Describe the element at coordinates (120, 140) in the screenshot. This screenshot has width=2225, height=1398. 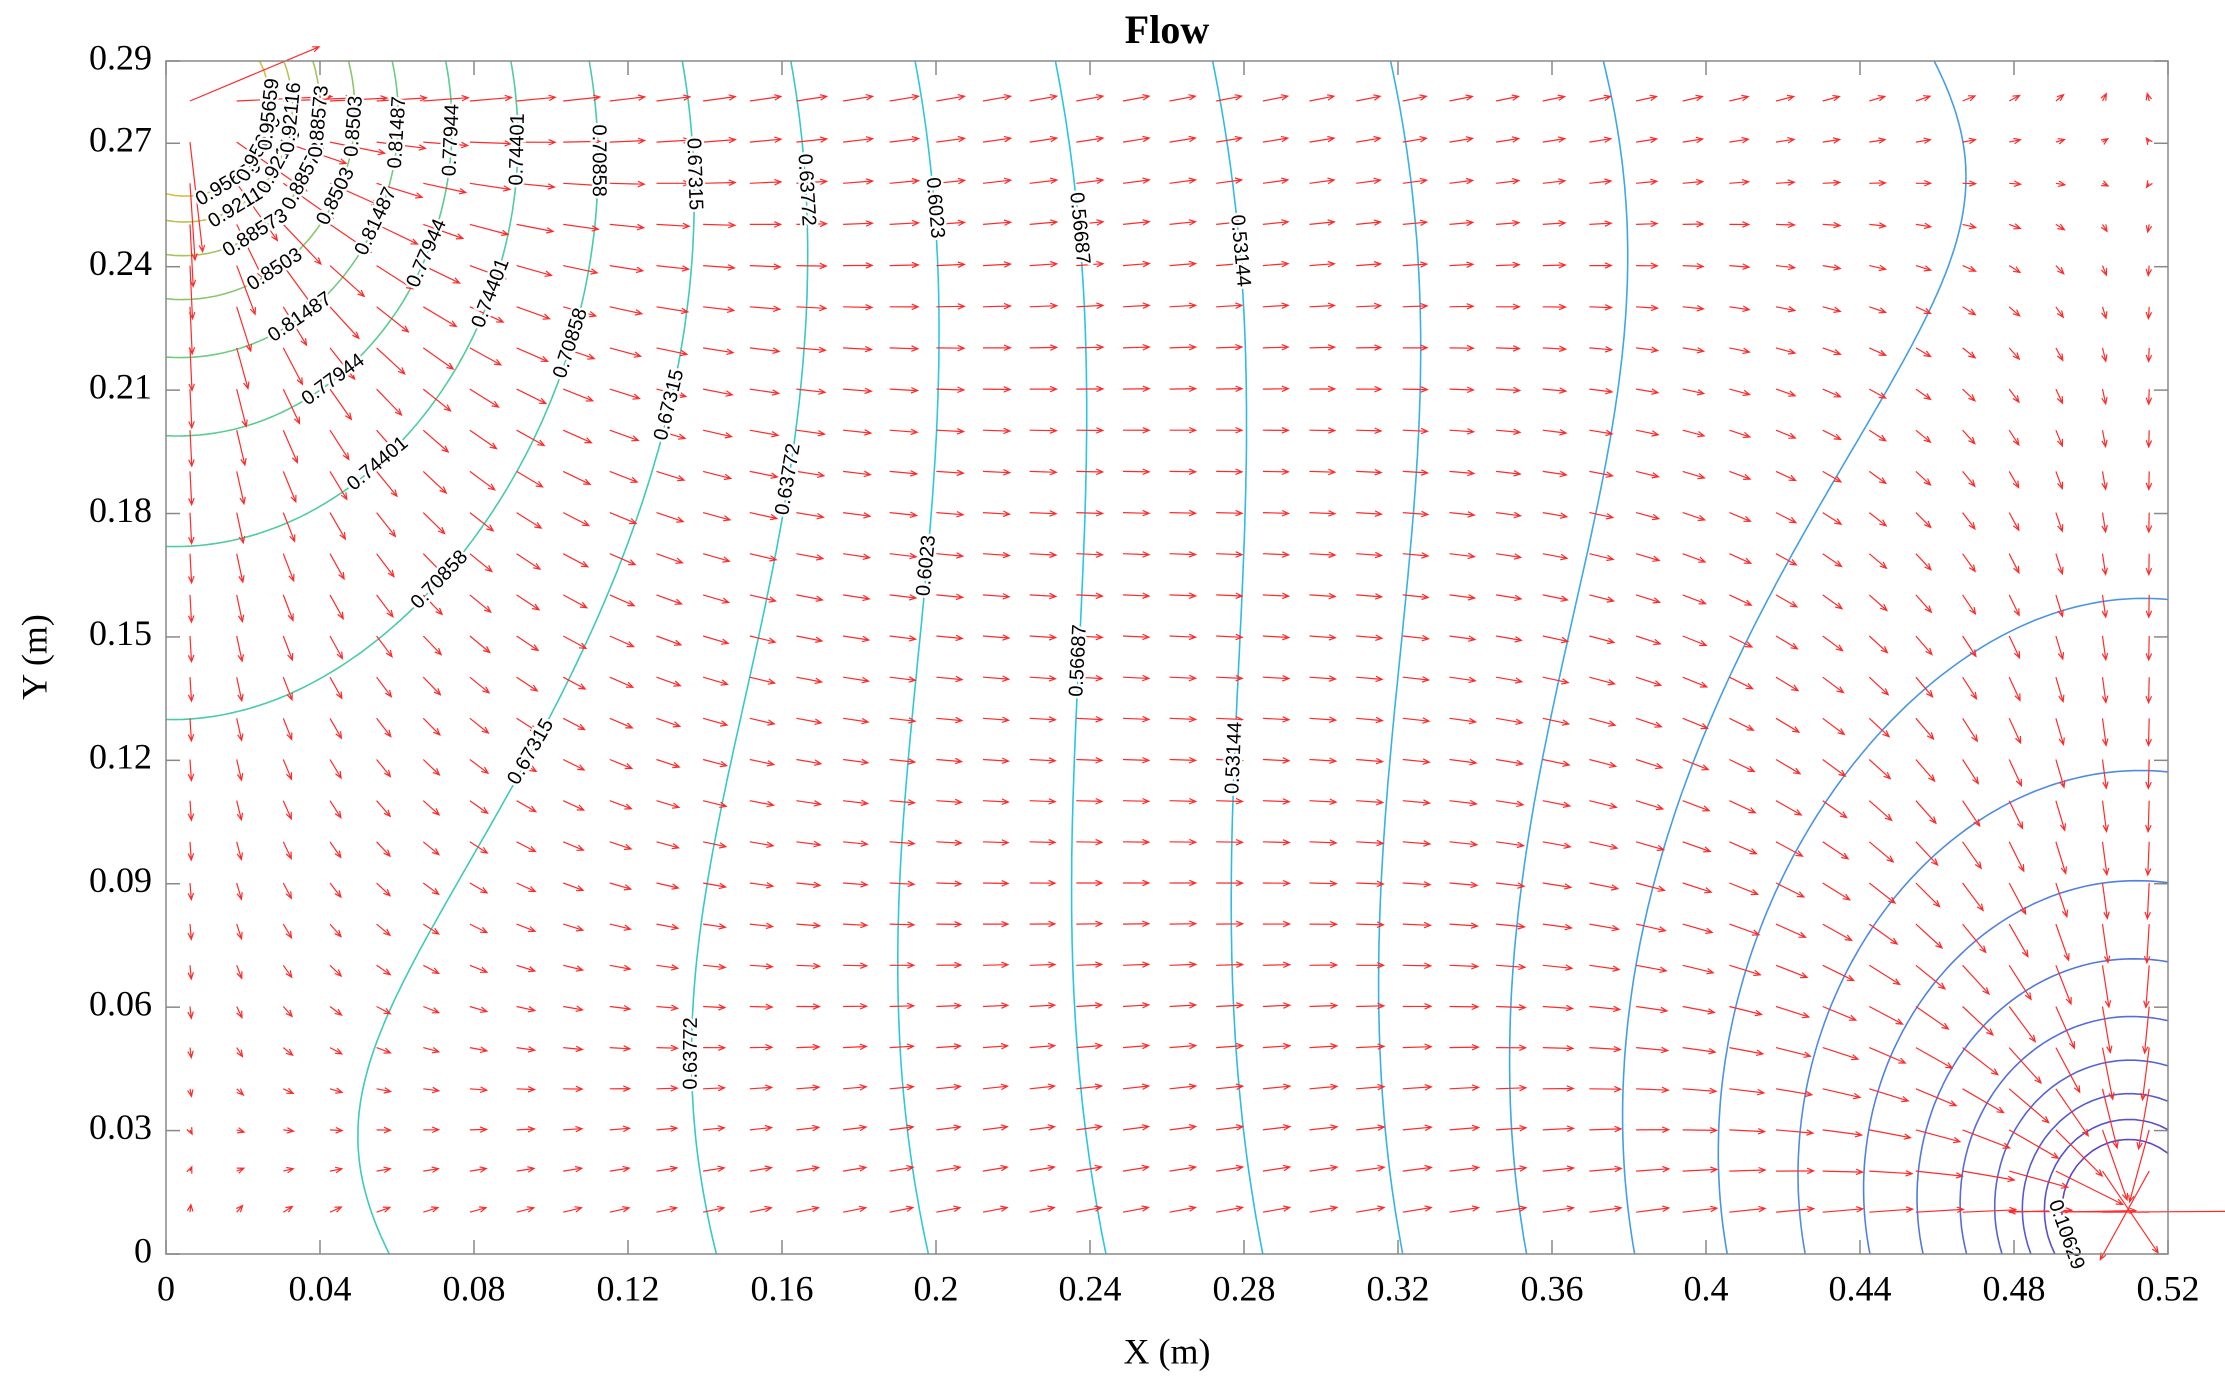
I see `y-tick-label: 0.27` at that location.